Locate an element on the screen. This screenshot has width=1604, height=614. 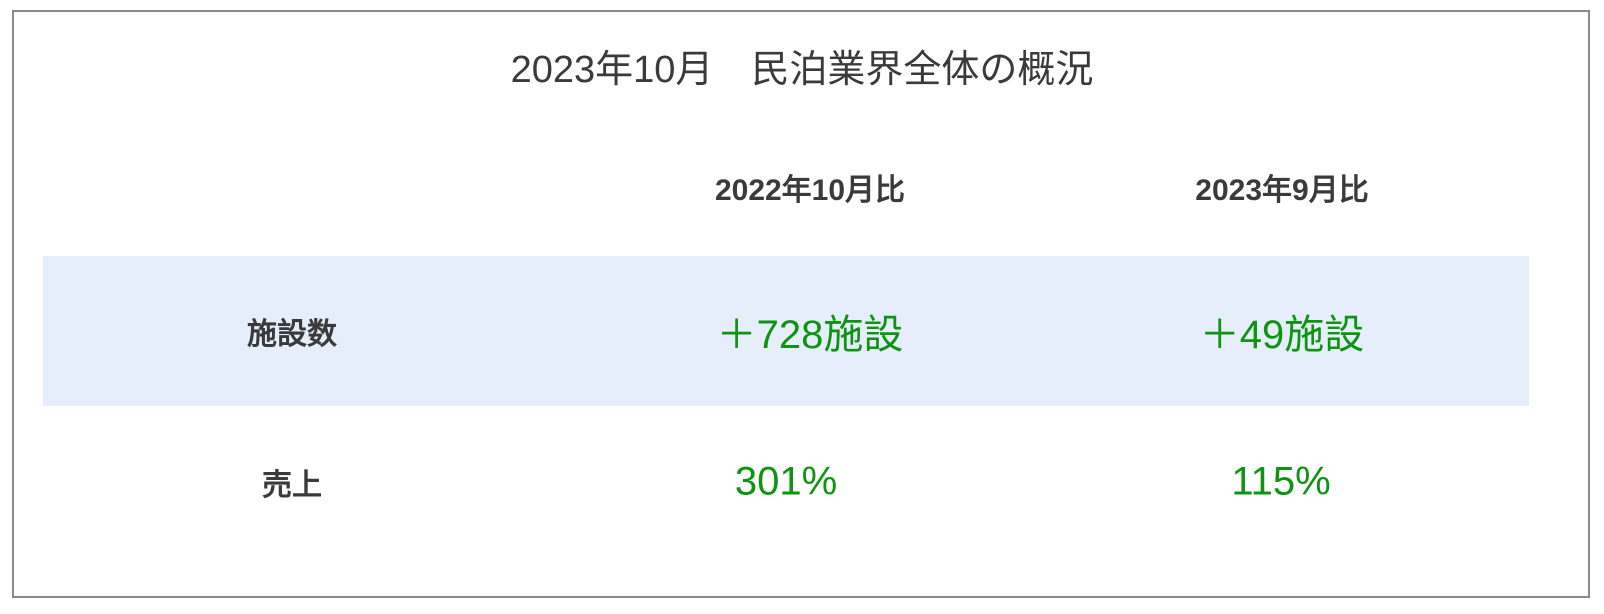
column-header-mom: 2023年9月比 is located at coordinates (1282, 190).